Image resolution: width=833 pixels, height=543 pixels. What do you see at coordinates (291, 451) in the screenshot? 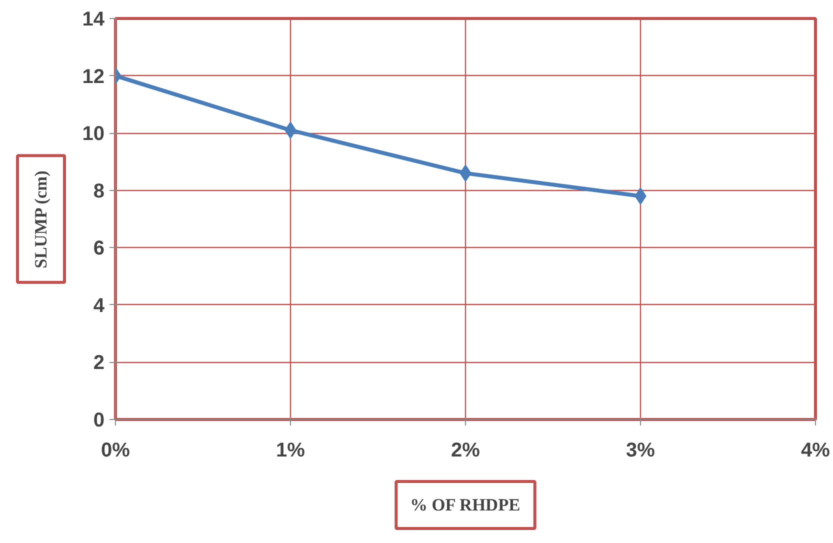
I see `x-tick-label: 1%` at bounding box center [291, 451].